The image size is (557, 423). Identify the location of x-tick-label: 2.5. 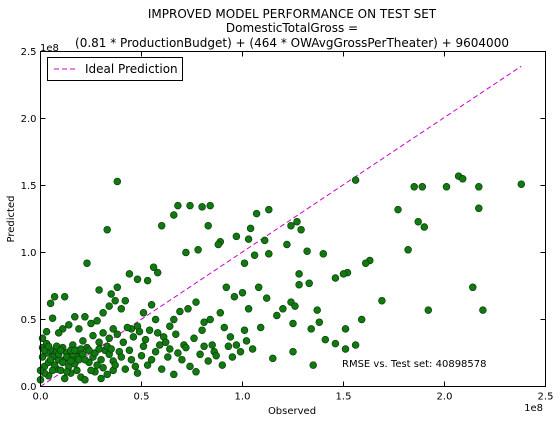
(546, 397).